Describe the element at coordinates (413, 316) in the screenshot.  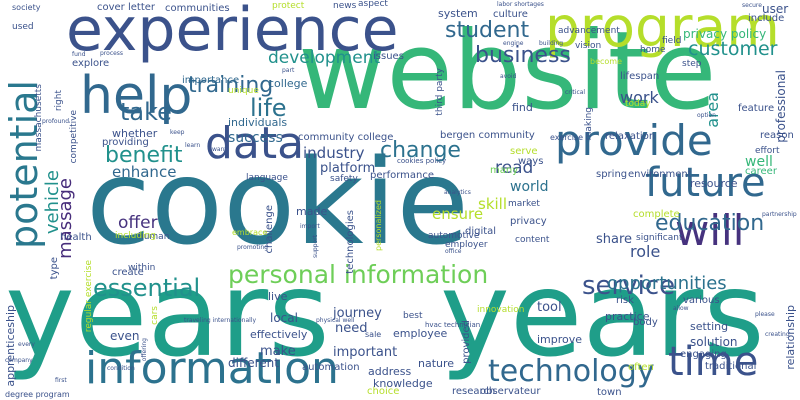
I see `word-best: best` at that location.